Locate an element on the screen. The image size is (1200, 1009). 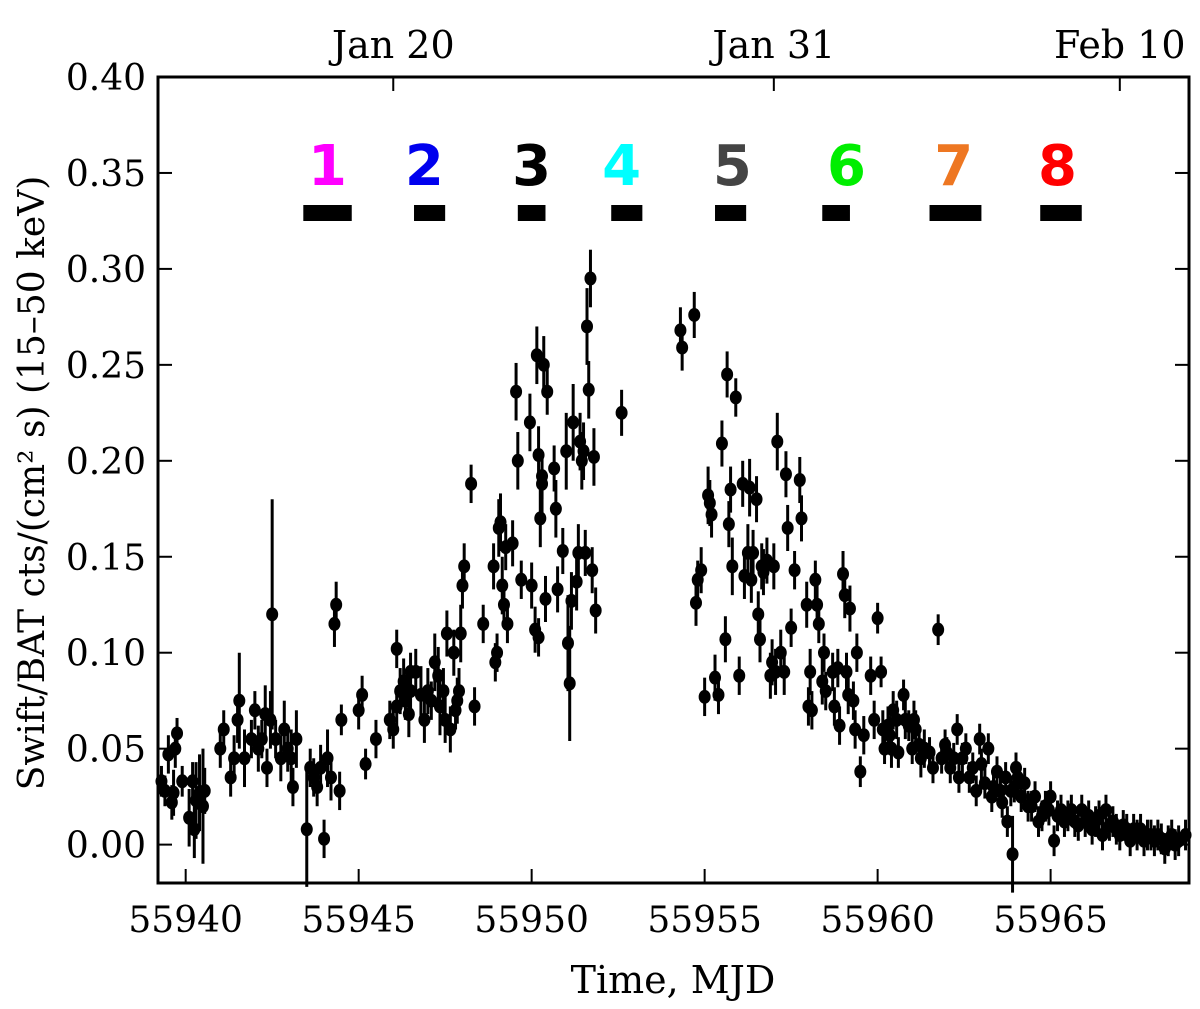
interval-6: 6 is located at coordinates (844, 177).